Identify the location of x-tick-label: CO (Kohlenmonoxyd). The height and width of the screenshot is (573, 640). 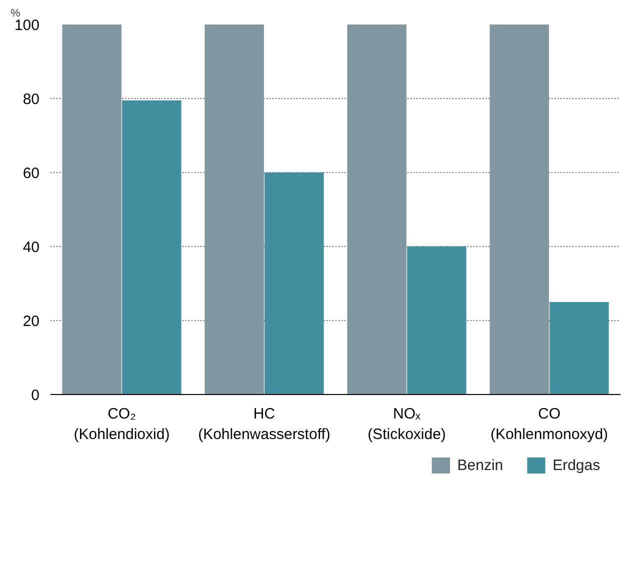
(549, 424).